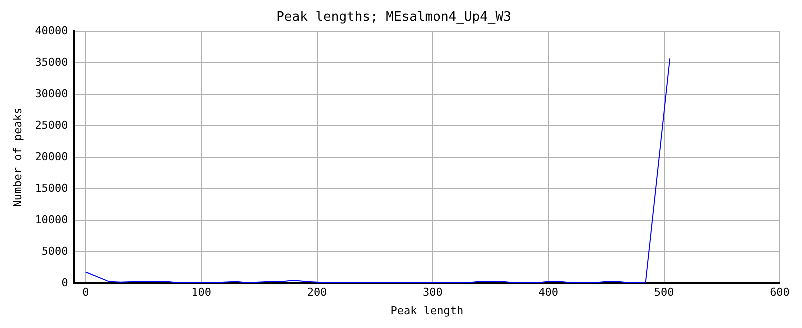 The width and height of the screenshot is (802, 328). I want to click on y-tick-label: 25000, so click(51, 125).